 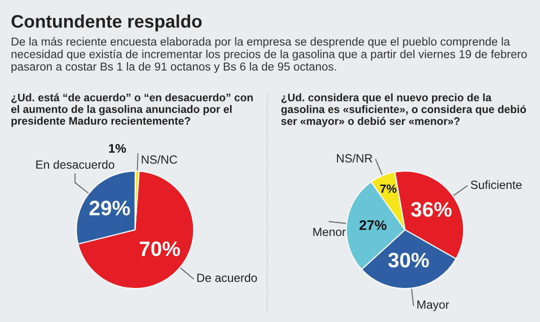 I want to click on chart-subtitle: De la más reciente encuesta elaborada por la empresa se desprende que el pueblo comprende la necesidad que existía de incrementar los precios de la gasolina que a partir del viernes 19 de febrero pasaron a costar Bs 1 la de 91 octanos y Bs 6 la de 95 octanos., so click(x=269, y=55).